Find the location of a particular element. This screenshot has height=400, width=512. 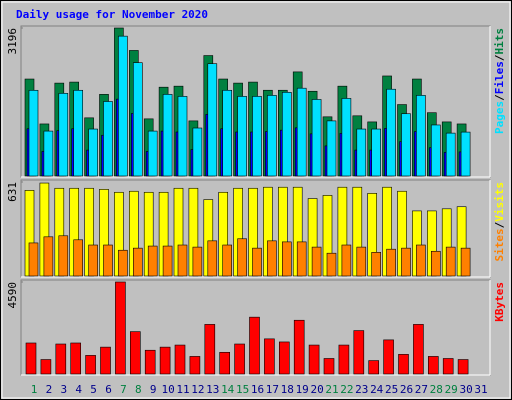

x-tick-label: 14 is located at coordinates (228, 389).